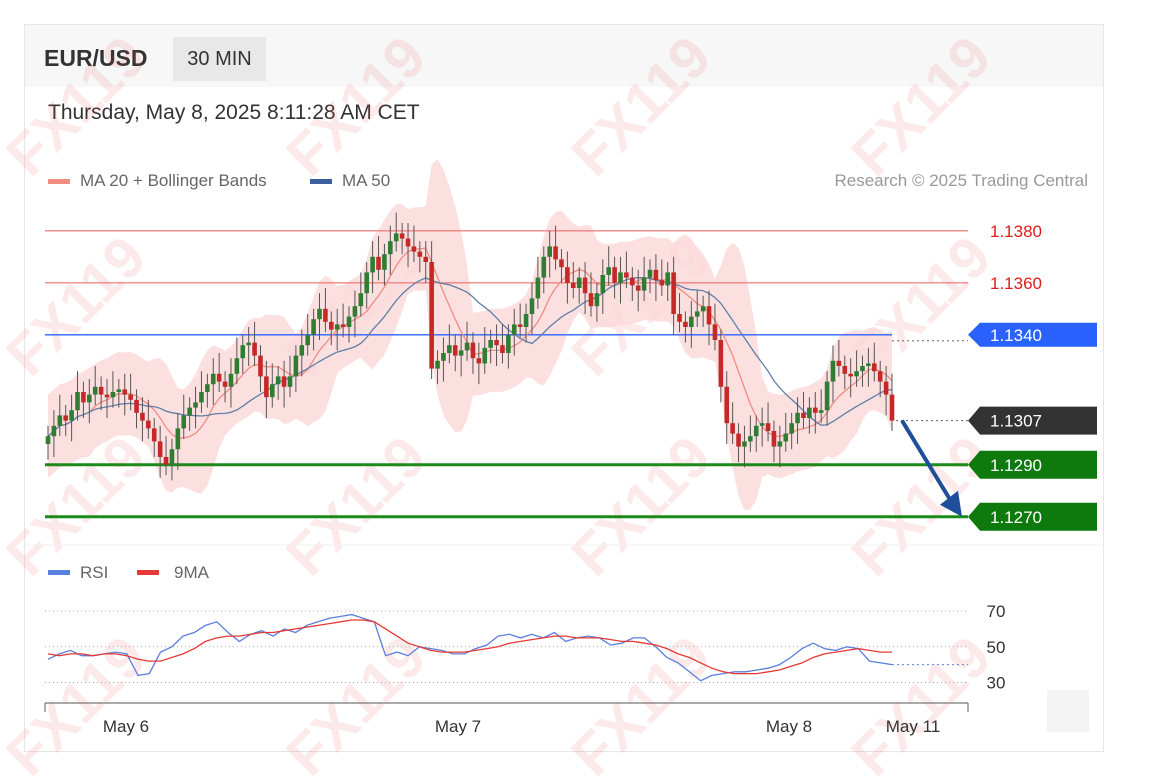 Image resolution: width=1149 pixels, height=779 pixels. Describe the element at coordinates (996, 611) in the screenshot. I see `rsi-tick-label: 70` at that location.